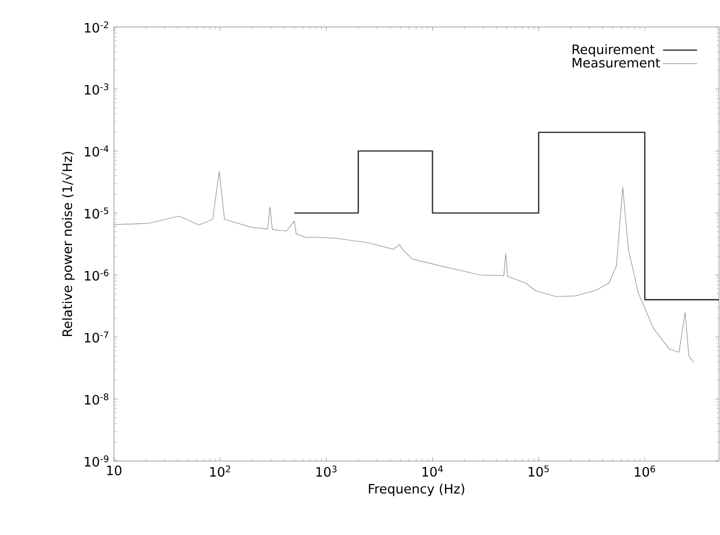 The image size is (720, 535). What do you see at coordinates (96, 275) in the screenshot?
I see `y-tick-label: 10$^{-6}$` at bounding box center [96, 275].